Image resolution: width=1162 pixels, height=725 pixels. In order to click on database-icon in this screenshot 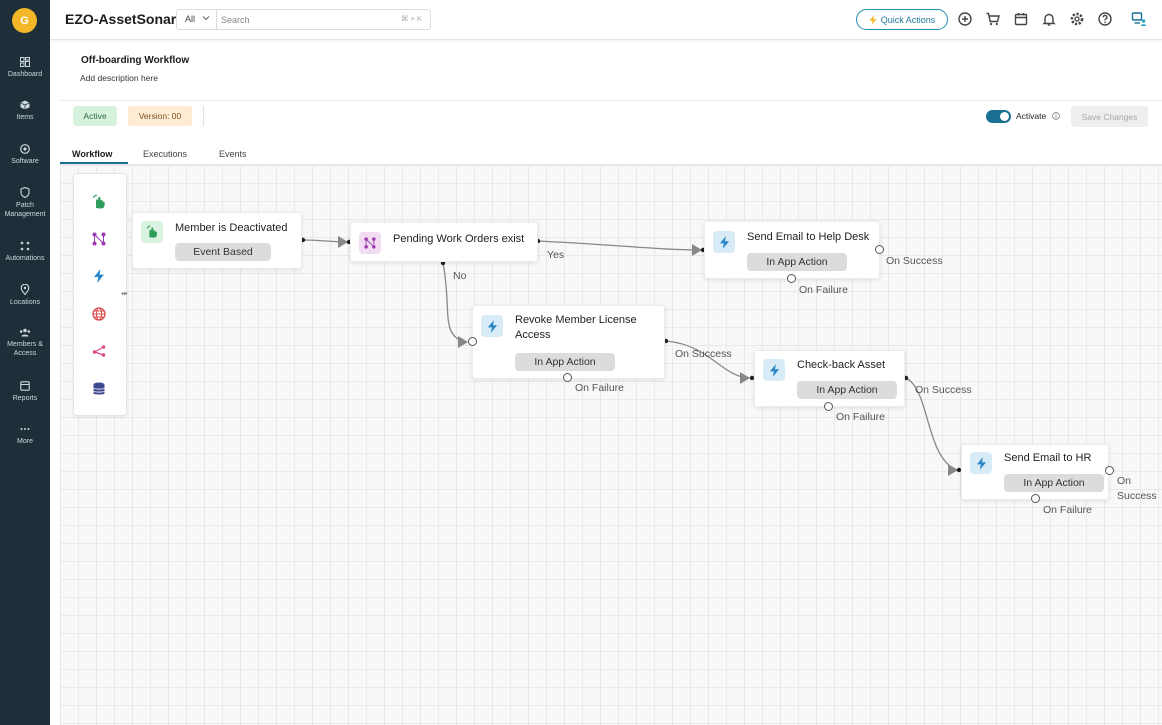, I will do `click(99, 389)`.